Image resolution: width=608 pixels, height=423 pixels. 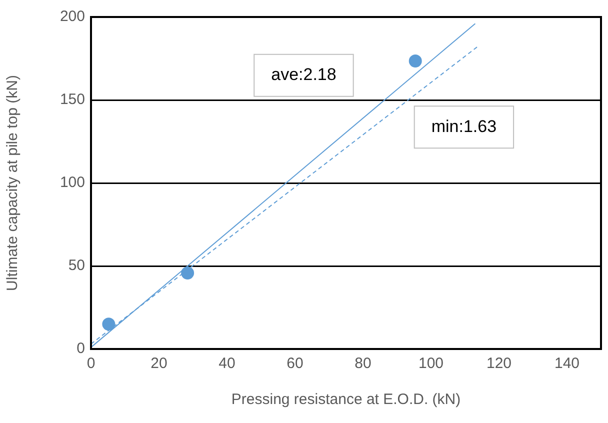 What do you see at coordinates (464, 126) in the screenshot?
I see `series-label: min:1.63` at bounding box center [464, 126].